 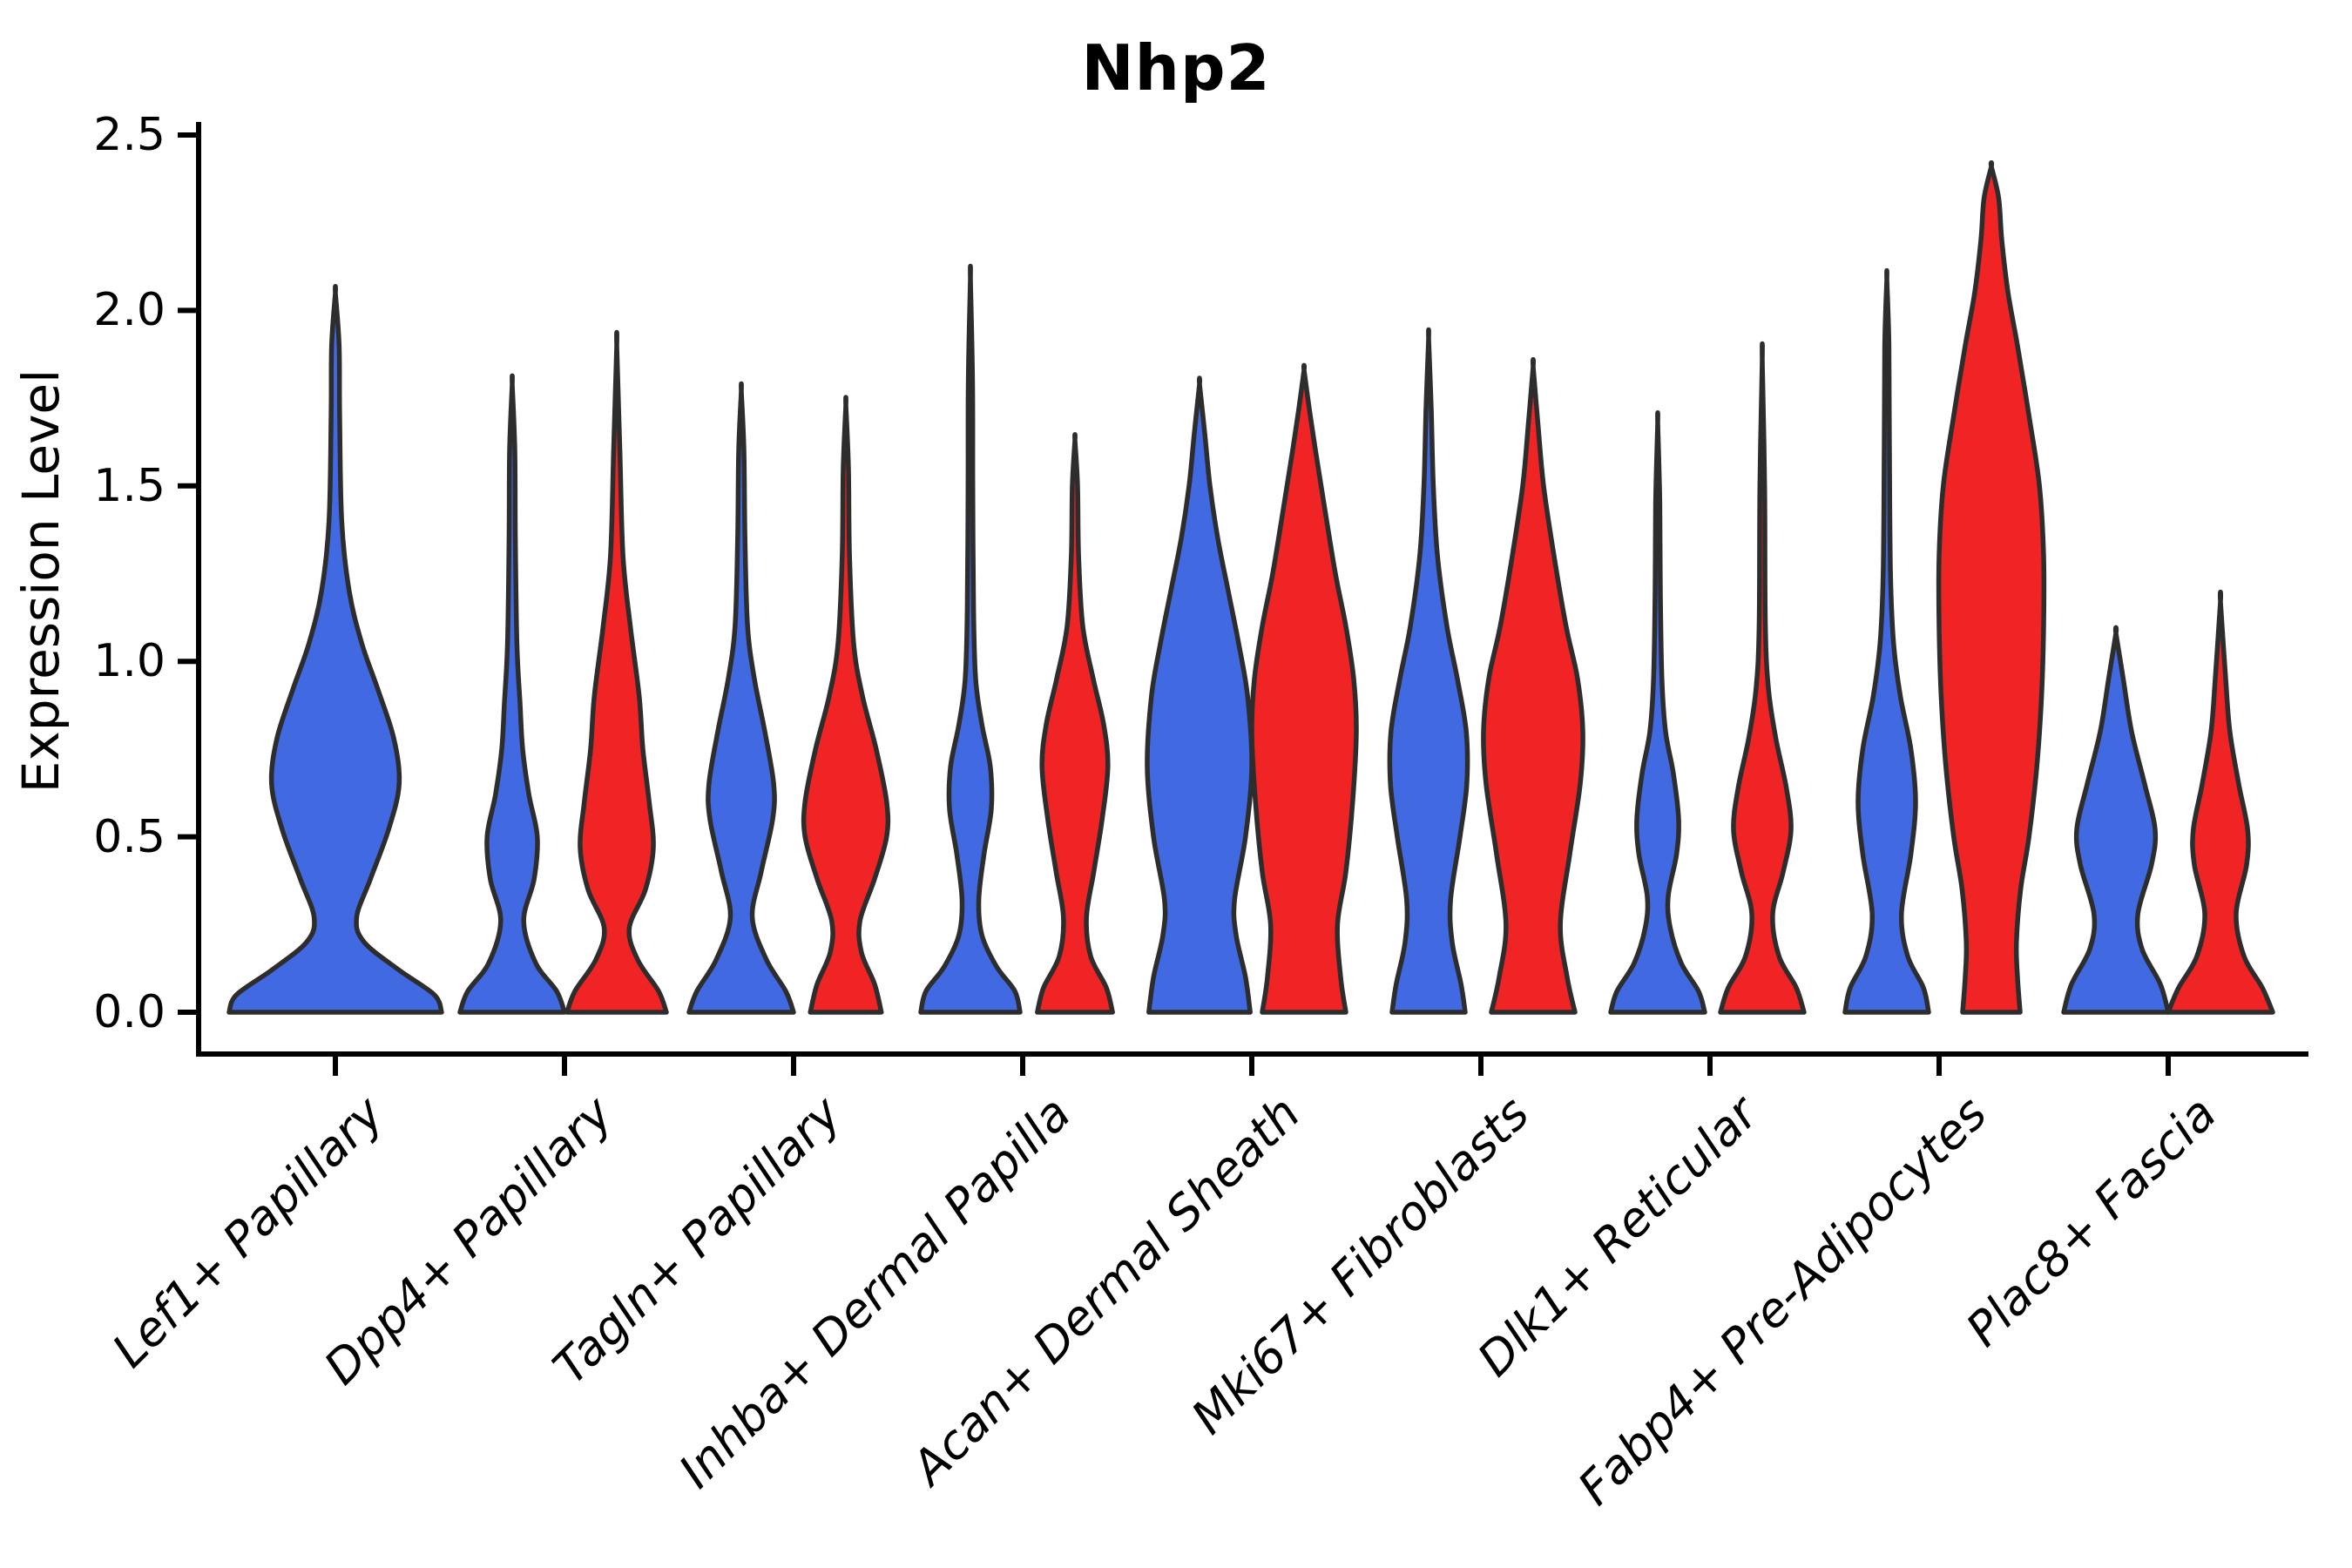 What do you see at coordinates (1075, 723) in the screenshot?
I see `violin-inhba-dermal-papilla-red` at bounding box center [1075, 723].